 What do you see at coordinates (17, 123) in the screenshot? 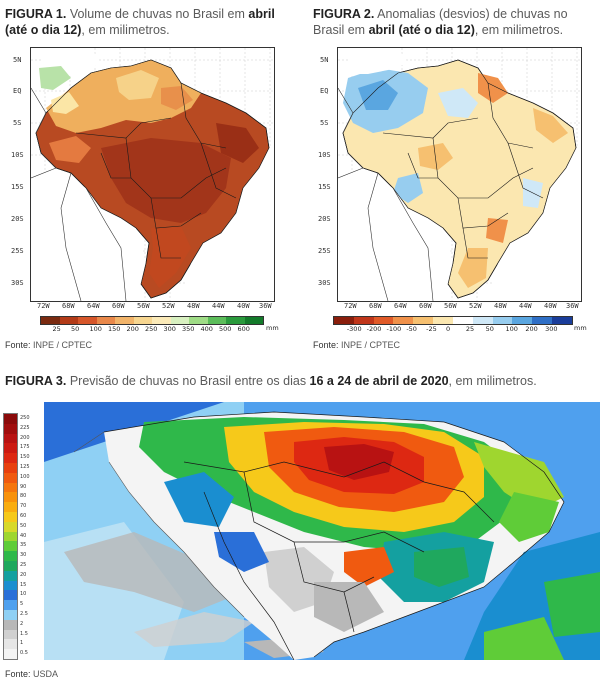
I see `figure1-lat-label: 5S` at bounding box center [17, 123].